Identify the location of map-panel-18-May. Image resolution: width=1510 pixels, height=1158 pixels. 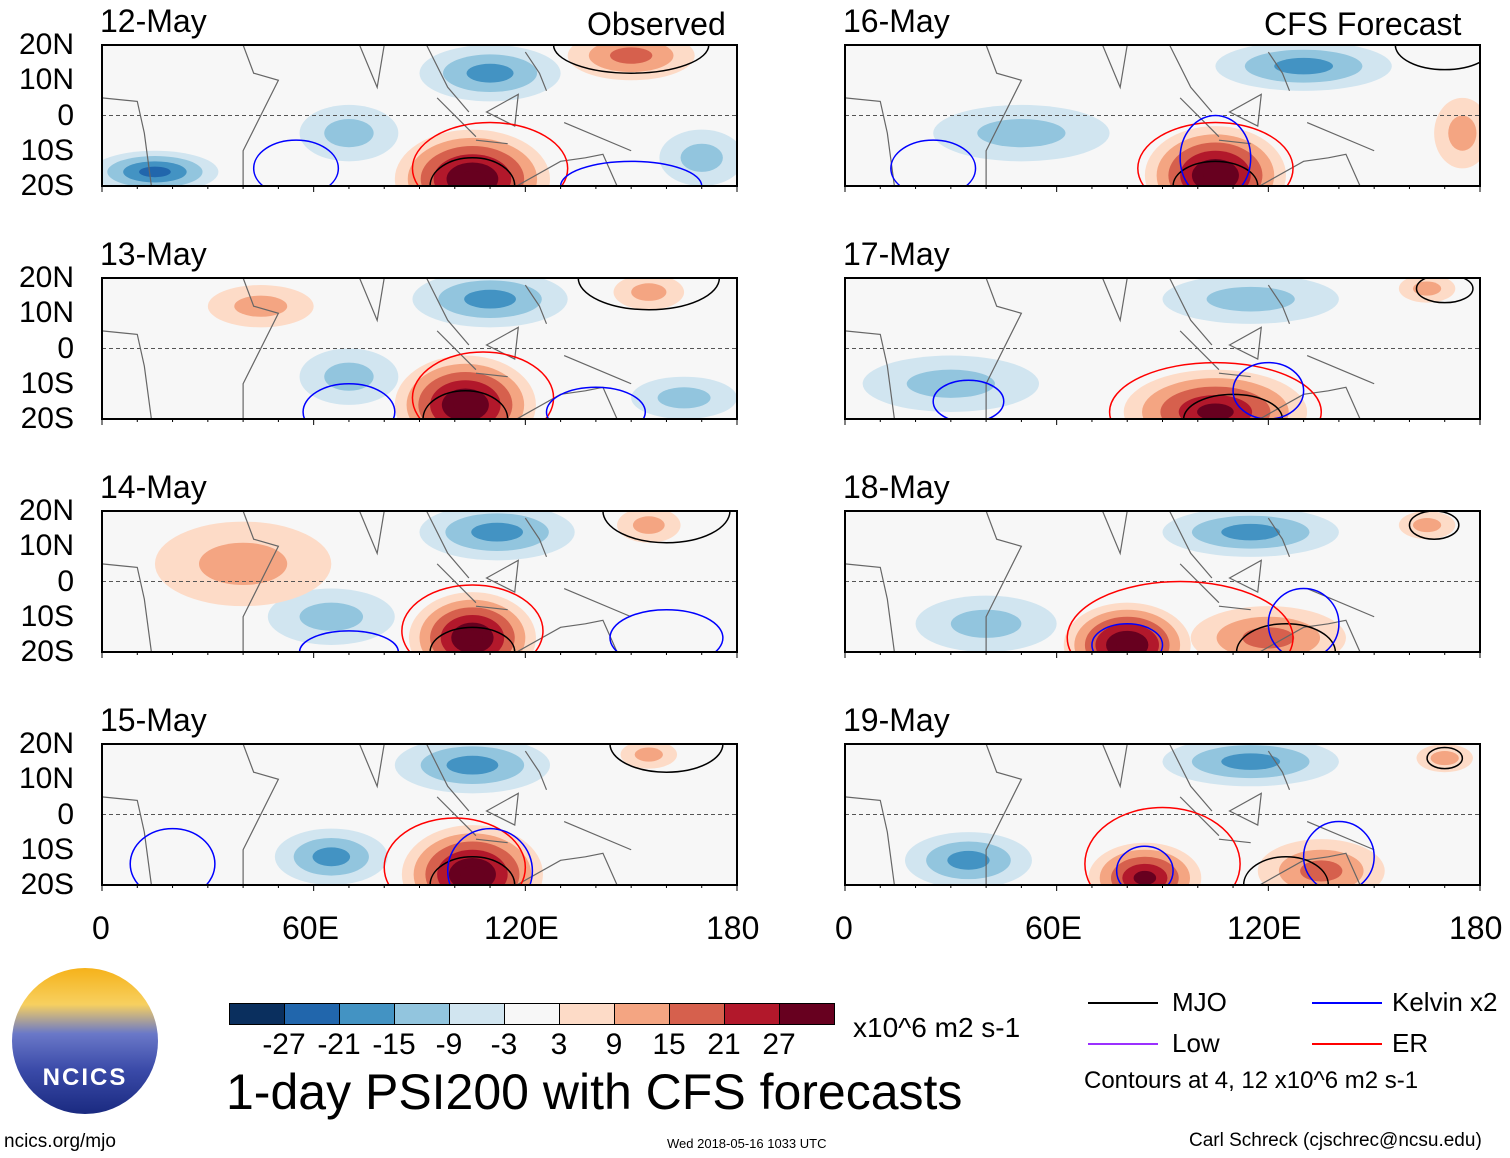
(1162, 584).